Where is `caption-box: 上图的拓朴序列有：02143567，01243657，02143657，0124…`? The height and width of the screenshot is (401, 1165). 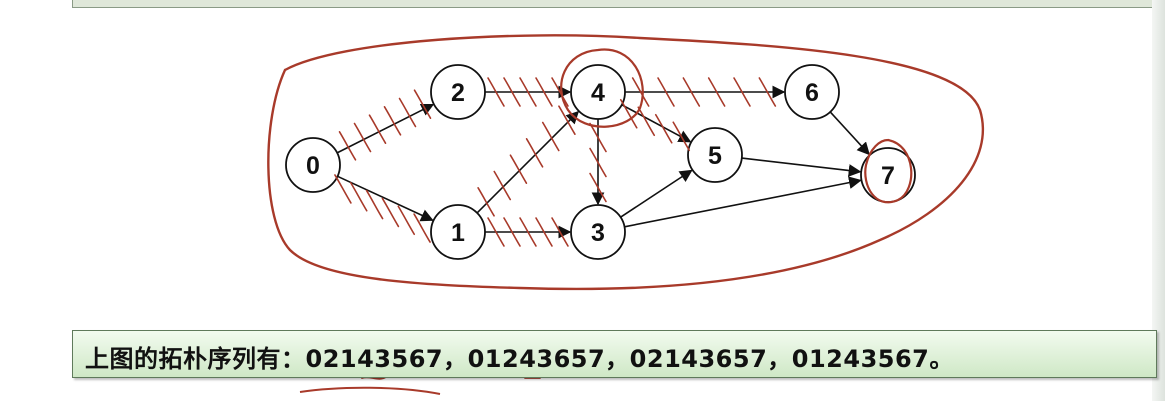 caption-box: 上图的拓朴序列有：02143567，01243657，02143657，0124… is located at coordinates (614, 354).